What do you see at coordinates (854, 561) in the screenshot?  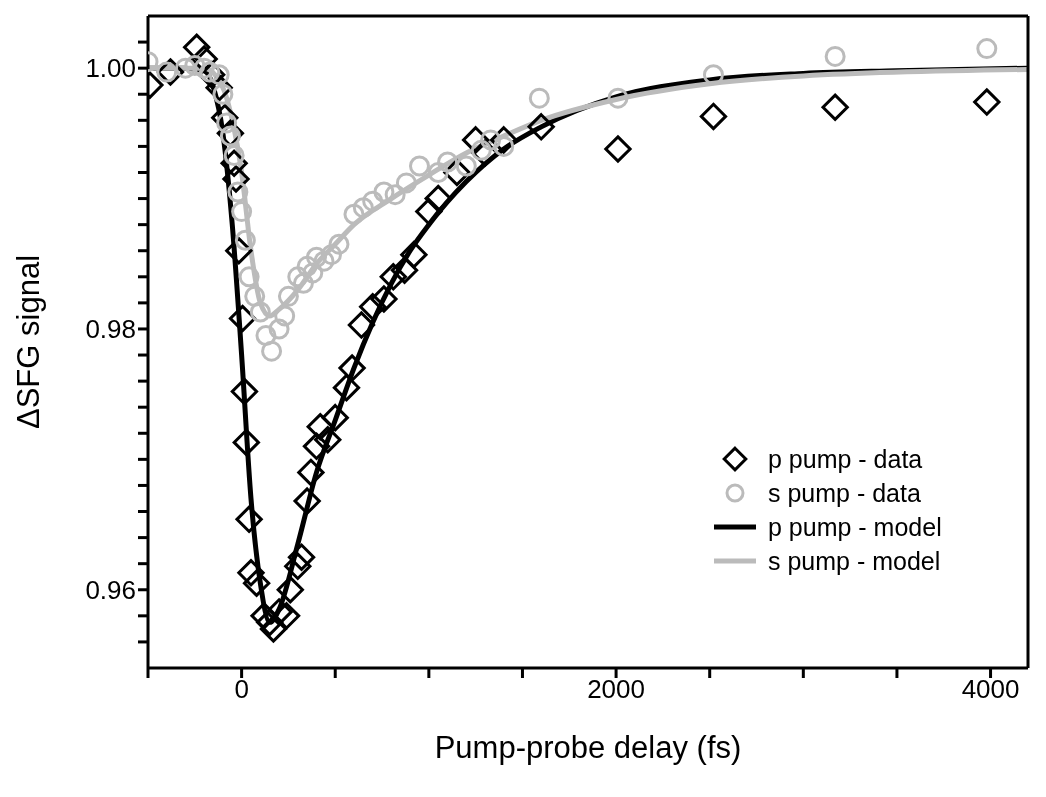 I see `legend-label: s pump - model` at bounding box center [854, 561].